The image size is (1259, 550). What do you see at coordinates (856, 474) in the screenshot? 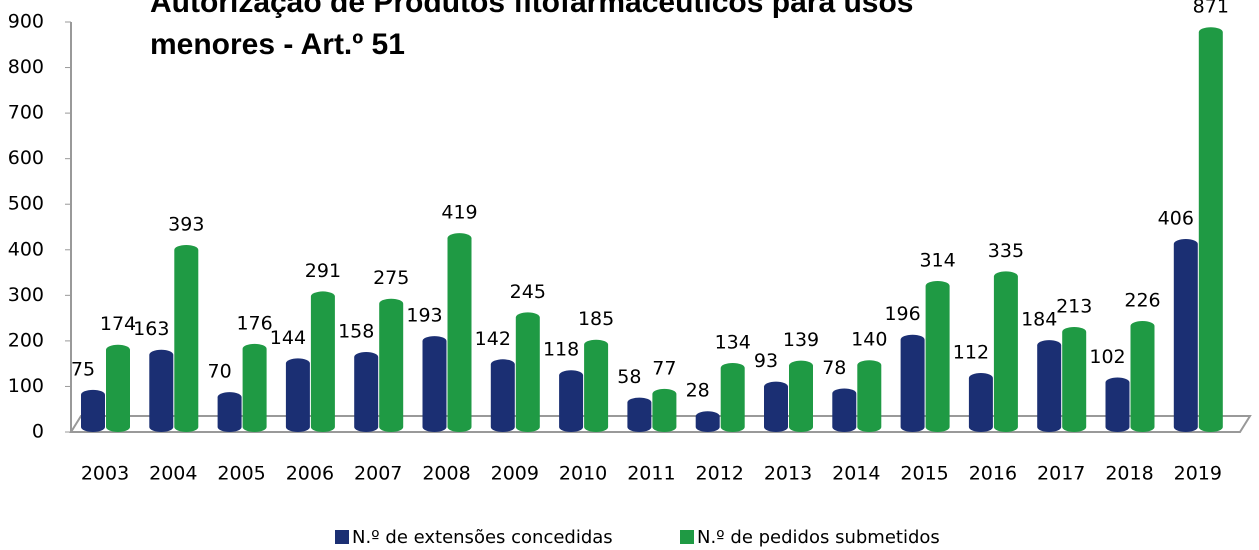
I see `x-tick-label: 2014` at bounding box center [856, 474].